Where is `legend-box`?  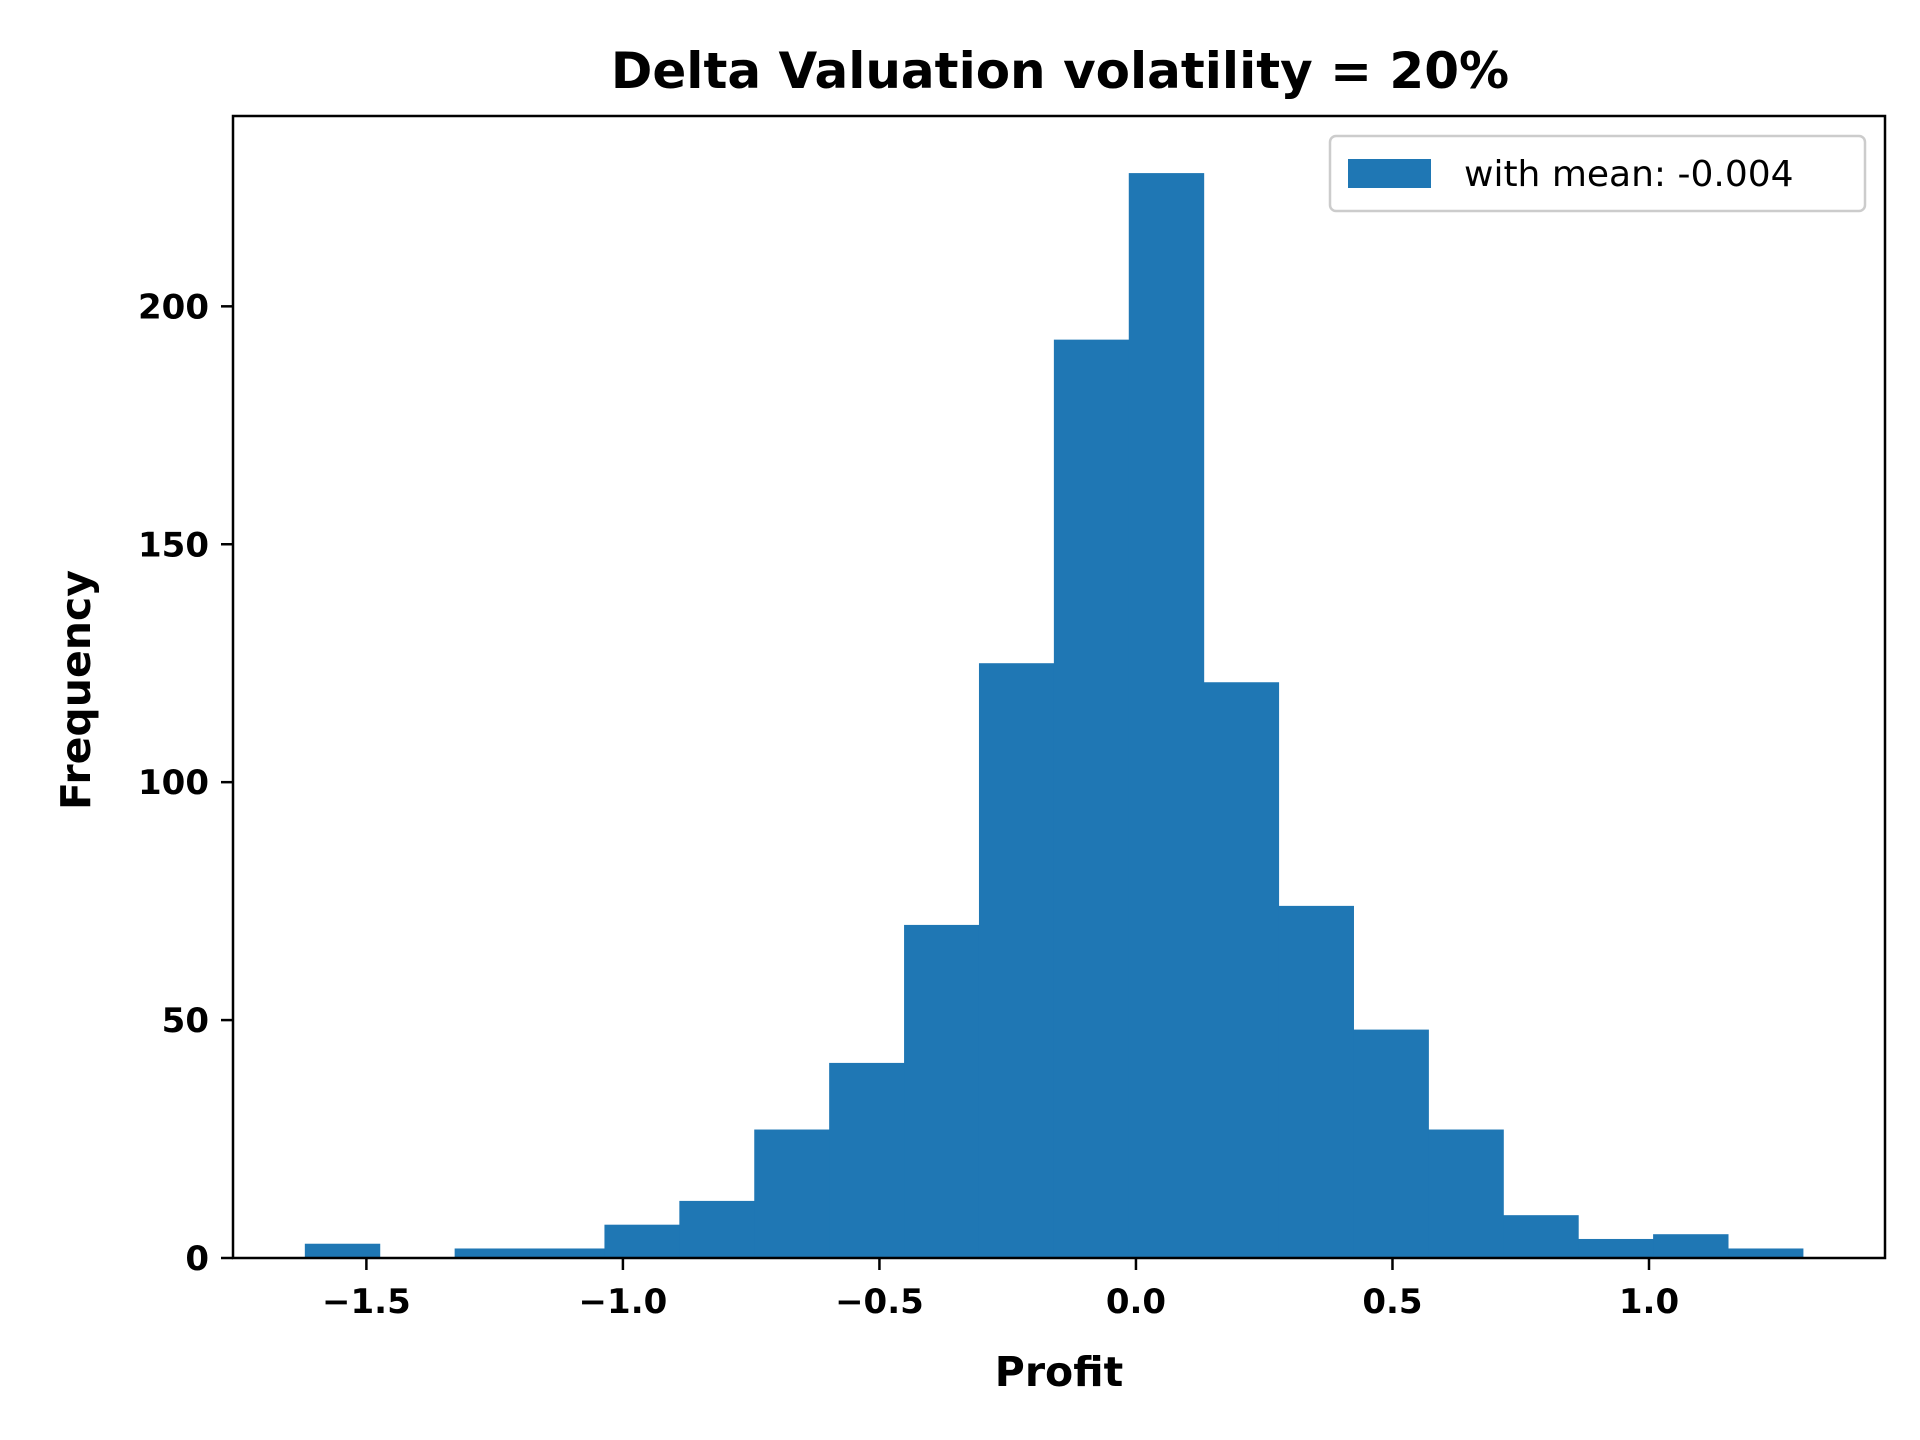 legend-box is located at coordinates (1597, 173).